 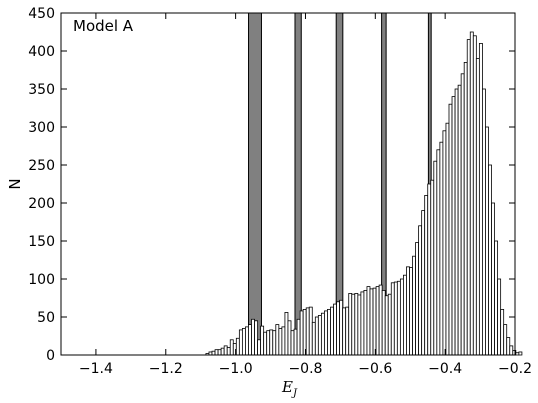 What do you see at coordinates (41, 280) in the screenshot?
I see `y-tick-label: 100` at bounding box center [41, 280].